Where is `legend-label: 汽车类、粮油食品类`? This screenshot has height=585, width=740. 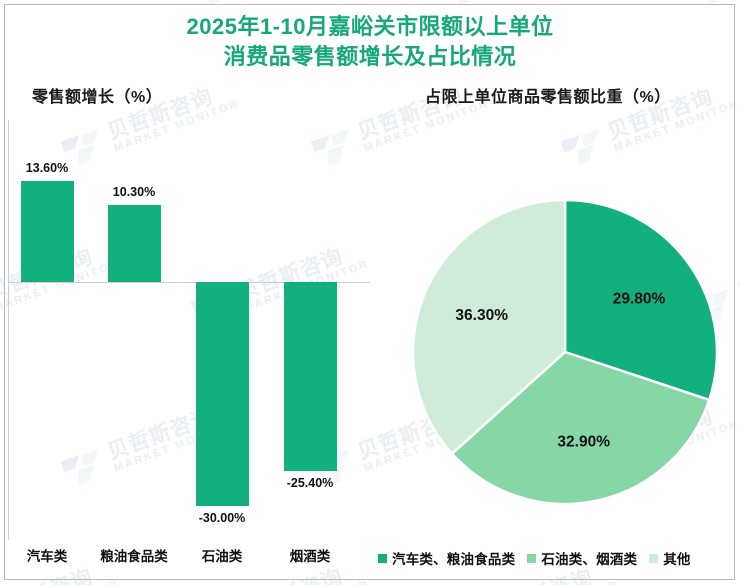 legend-label: 汽车类、粮油食品类 is located at coordinates (454, 559).